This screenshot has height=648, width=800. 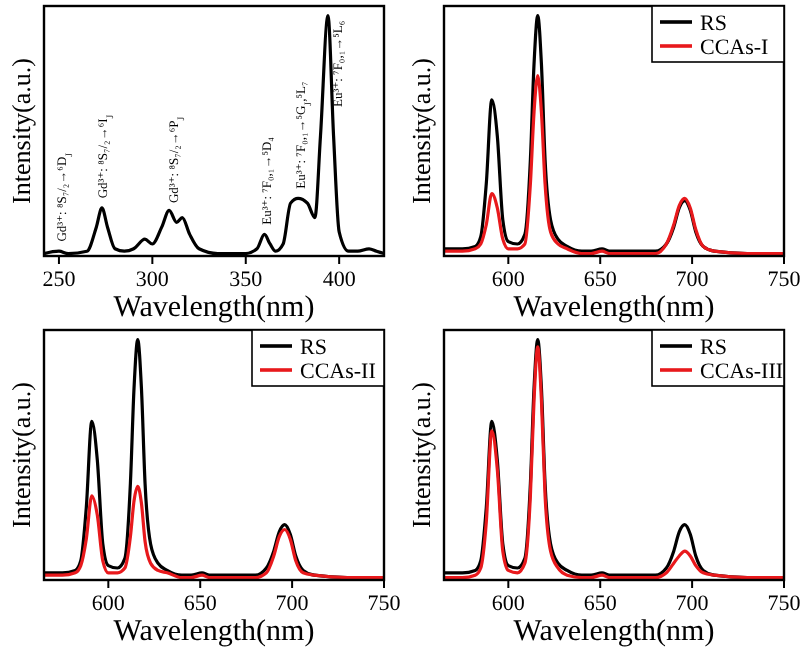 I want to click on legend-label: CCAs-I, so click(x=735, y=48).